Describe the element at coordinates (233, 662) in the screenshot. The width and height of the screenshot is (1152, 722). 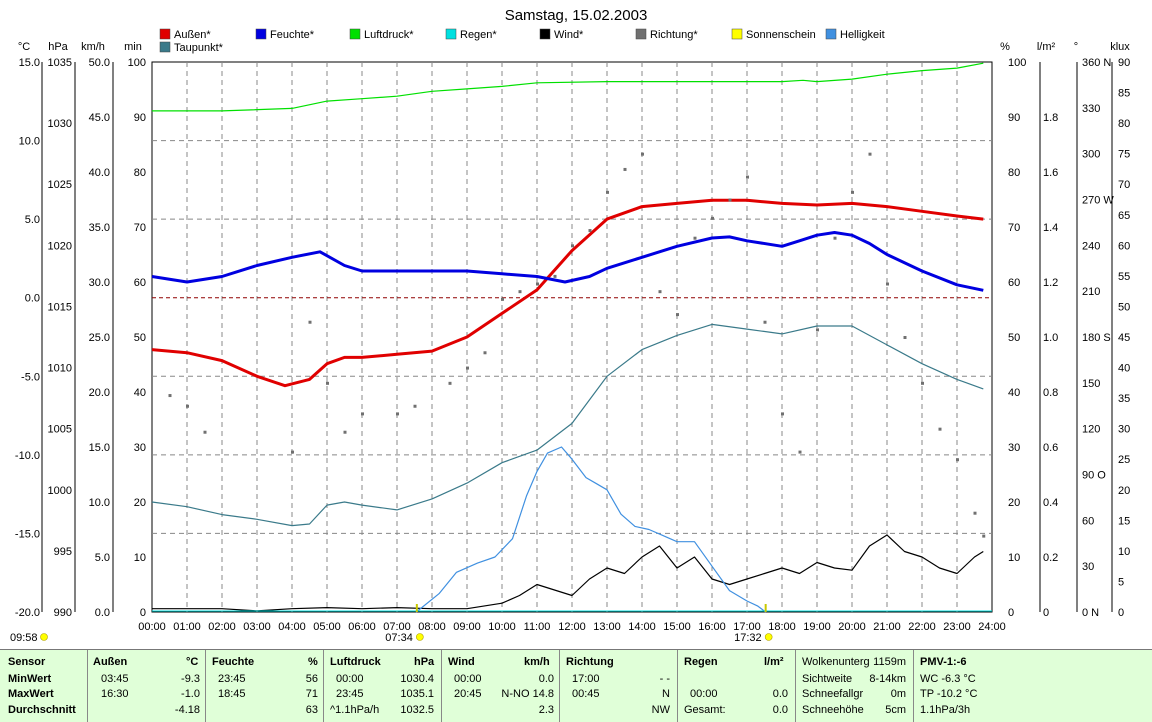
I see `feuchte-title: Feuchte` at that location.